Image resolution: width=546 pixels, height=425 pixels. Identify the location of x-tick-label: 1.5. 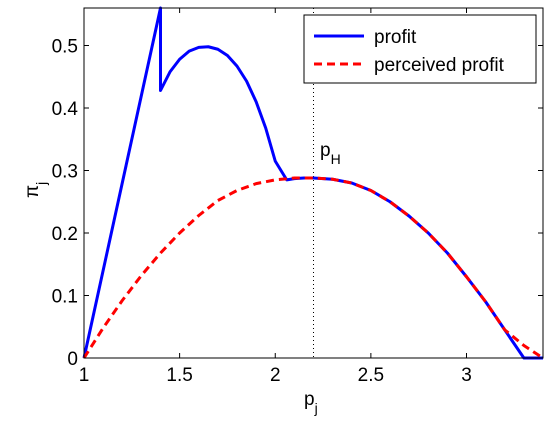
(179, 375).